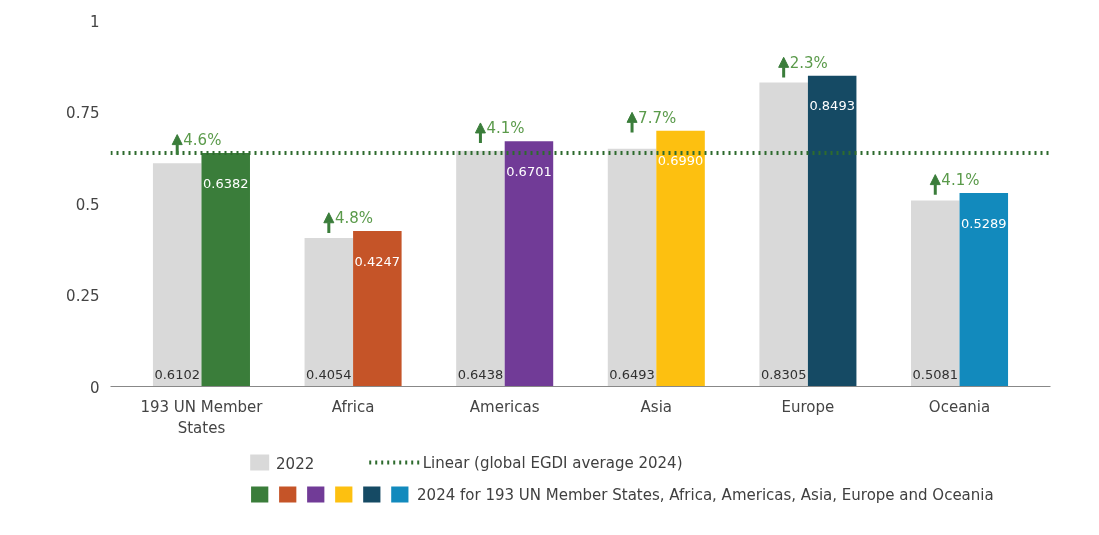 The image size is (1099, 535). Describe the element at coordinates (83, 113) in the screenshot. I see `y-tick-label: 0.75` at that location.